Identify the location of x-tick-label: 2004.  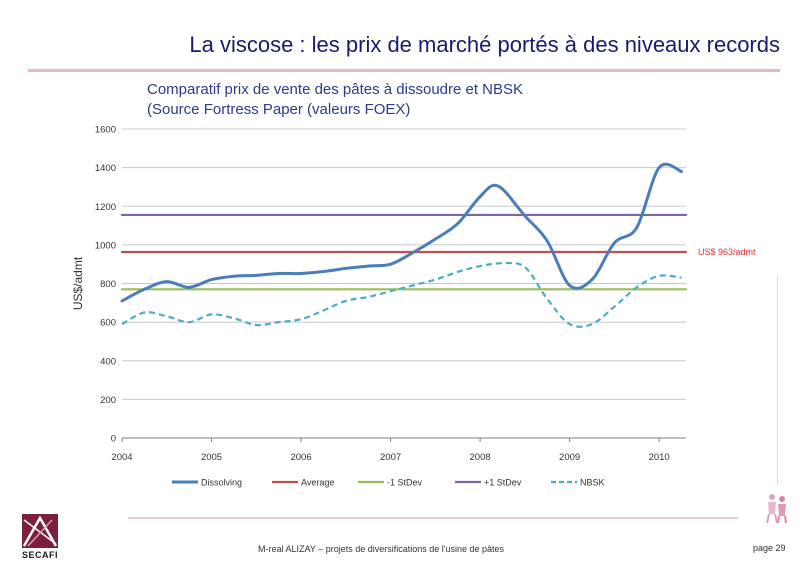
(121, 457).